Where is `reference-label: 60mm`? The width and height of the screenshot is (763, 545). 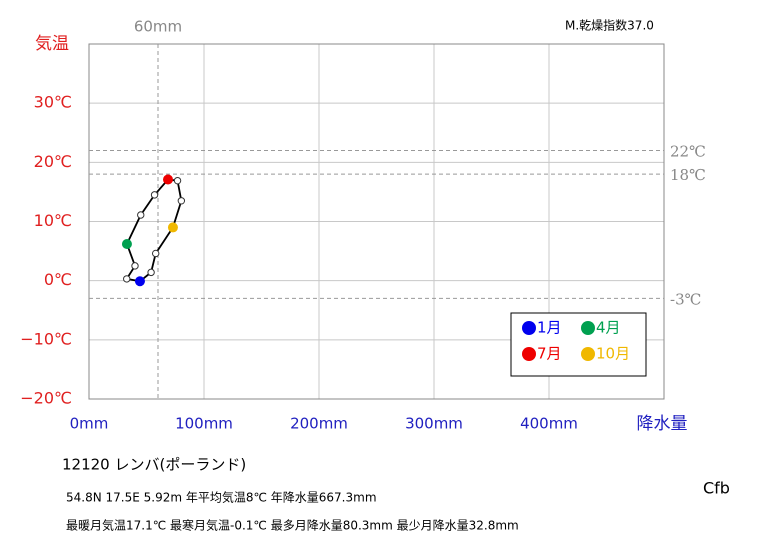 reference-label: 60mm is located at coordinates (158, 27).